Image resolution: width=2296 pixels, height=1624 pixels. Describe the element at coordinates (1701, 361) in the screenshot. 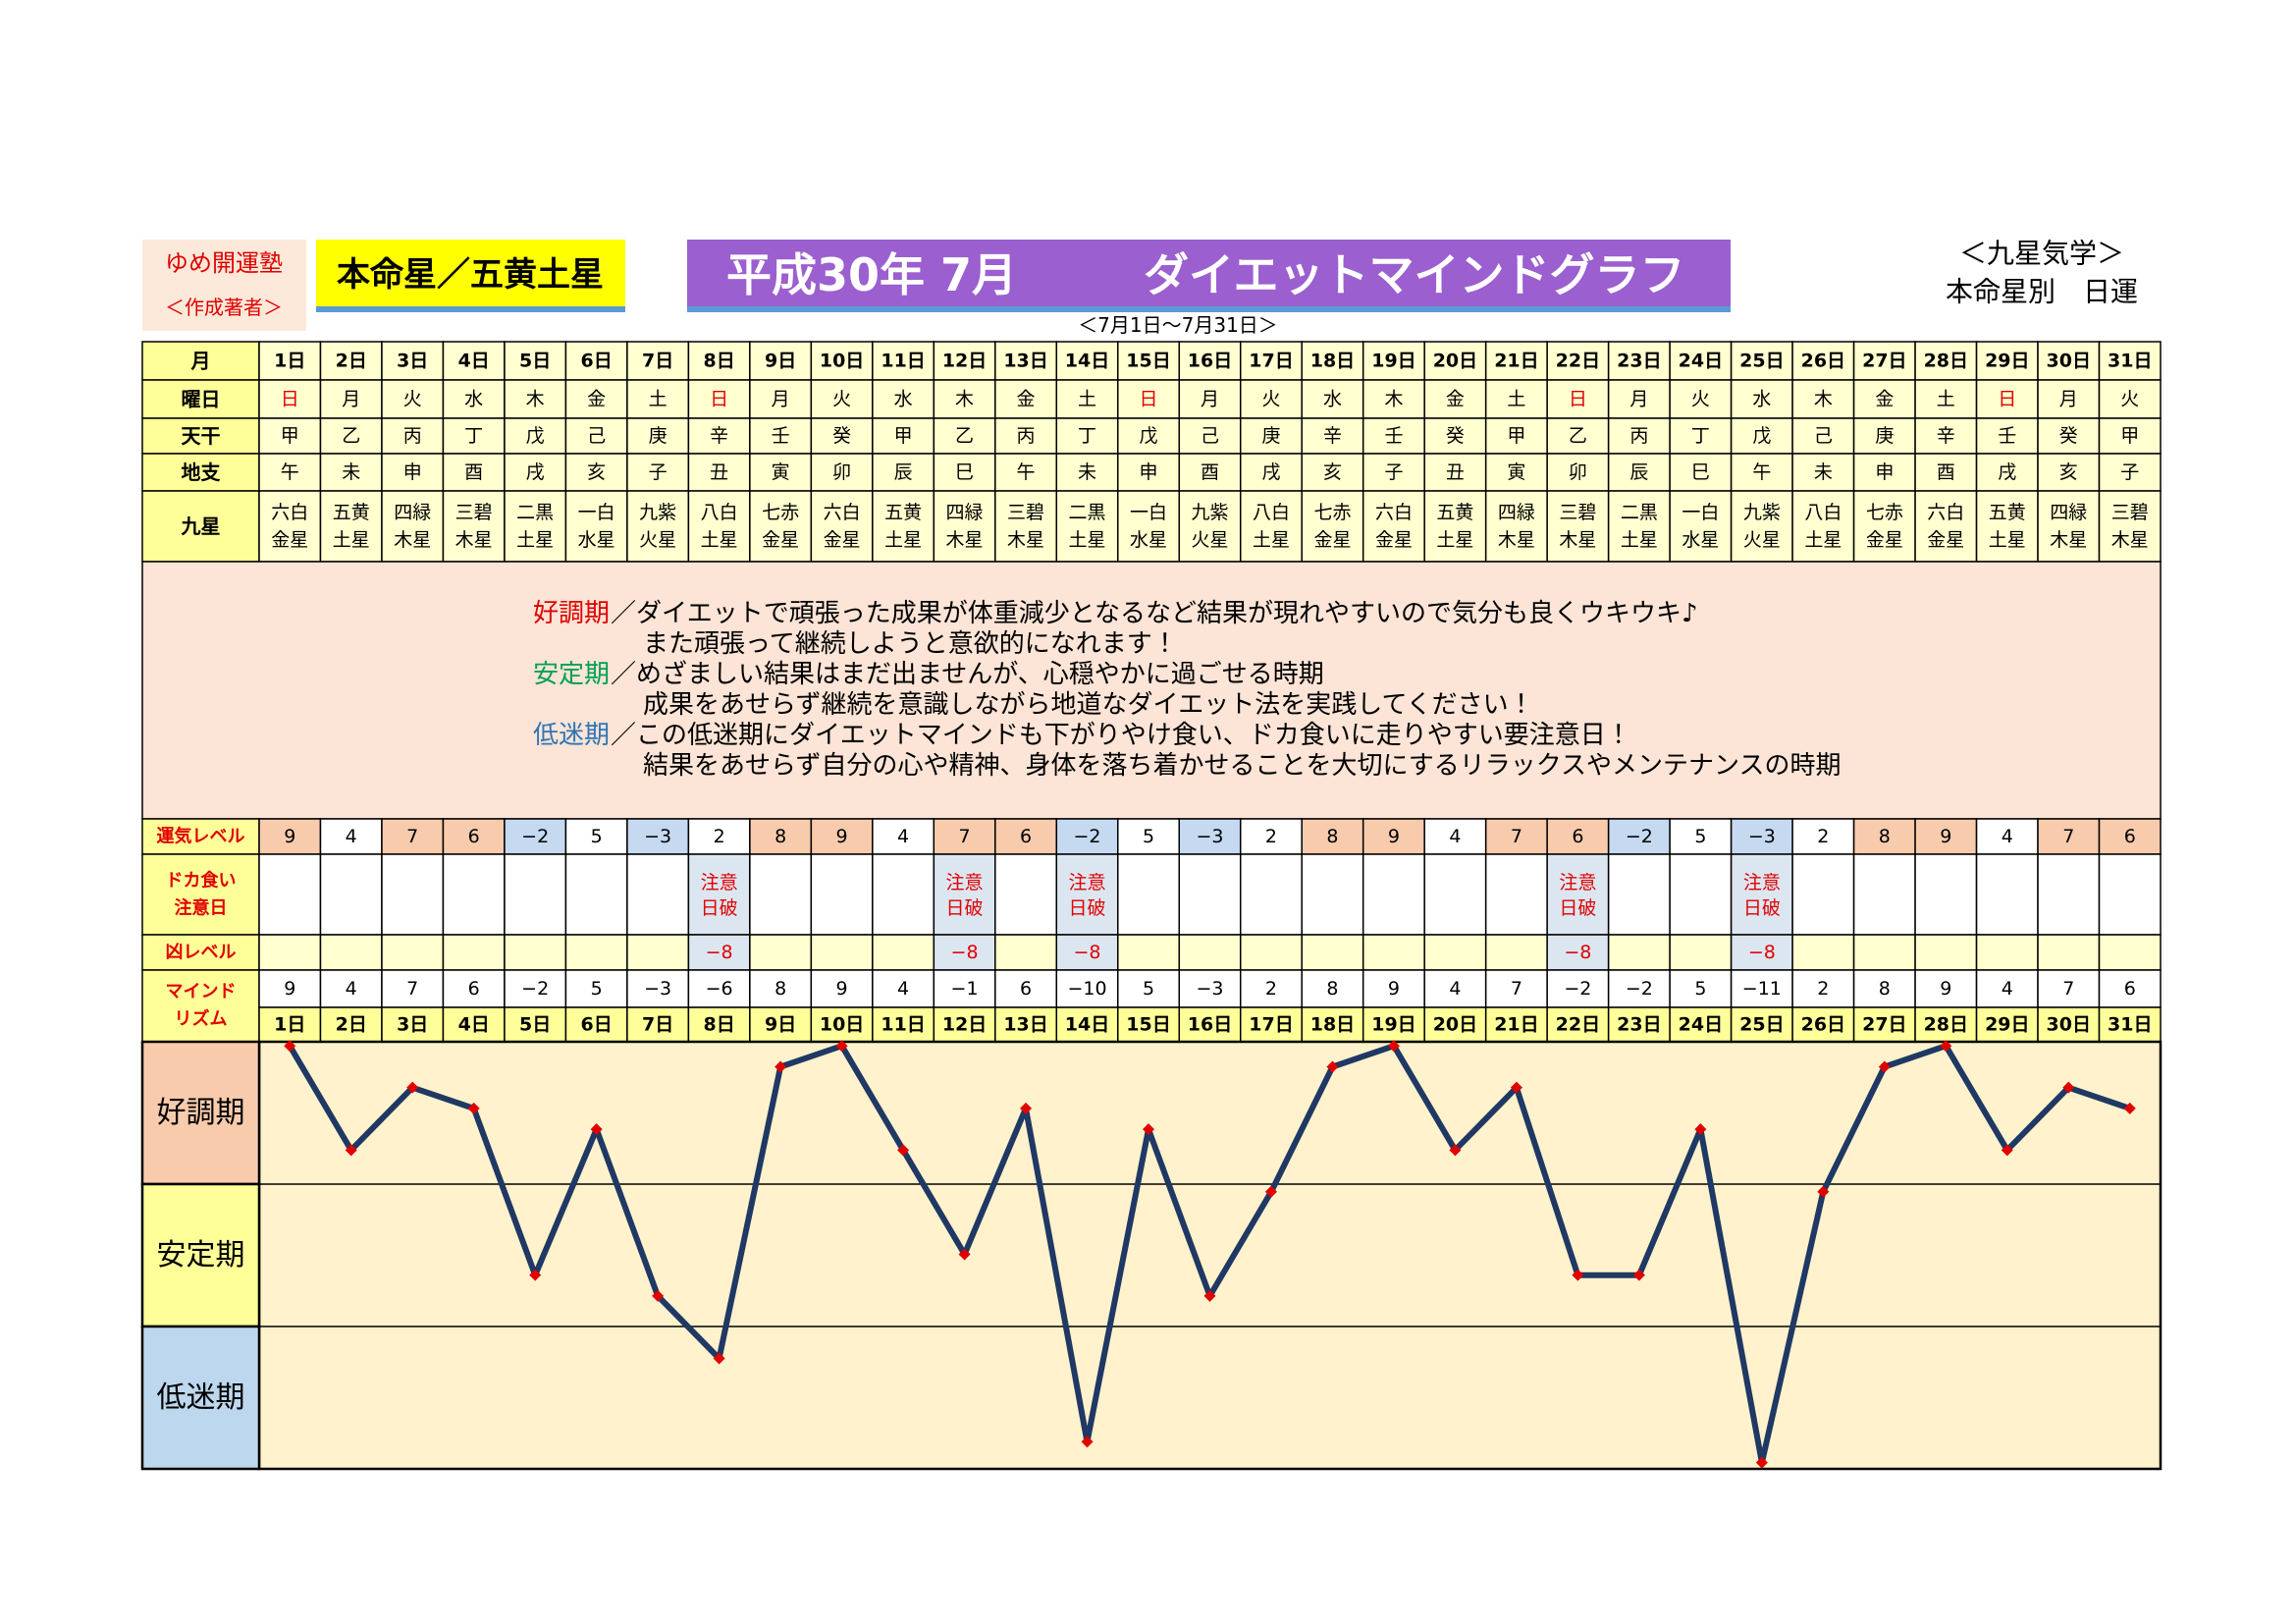

I see `day: 24日` at that location.